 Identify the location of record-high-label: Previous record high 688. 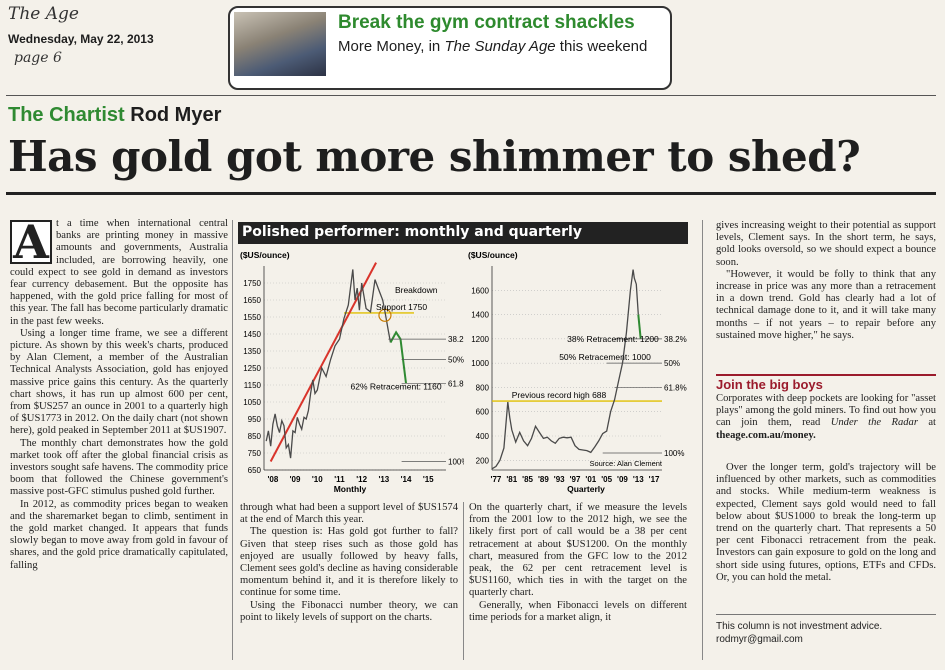
(559, 395).